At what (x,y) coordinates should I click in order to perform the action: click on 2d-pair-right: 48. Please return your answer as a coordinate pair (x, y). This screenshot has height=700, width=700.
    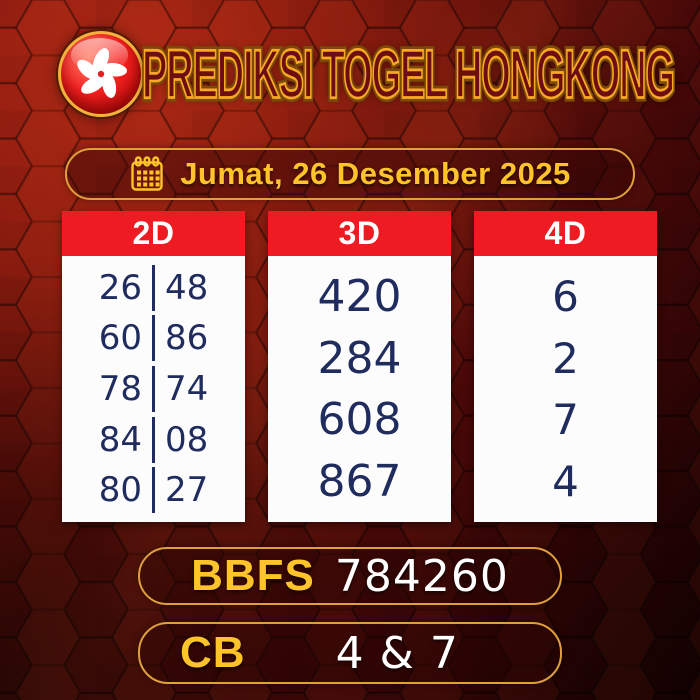
    Looking at the image, I should click on (187, 287).